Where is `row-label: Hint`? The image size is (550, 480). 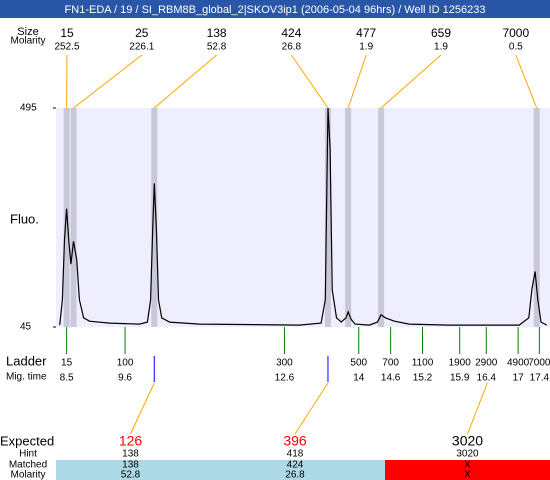 row-label: Hint is located at coordinates (28, 454).